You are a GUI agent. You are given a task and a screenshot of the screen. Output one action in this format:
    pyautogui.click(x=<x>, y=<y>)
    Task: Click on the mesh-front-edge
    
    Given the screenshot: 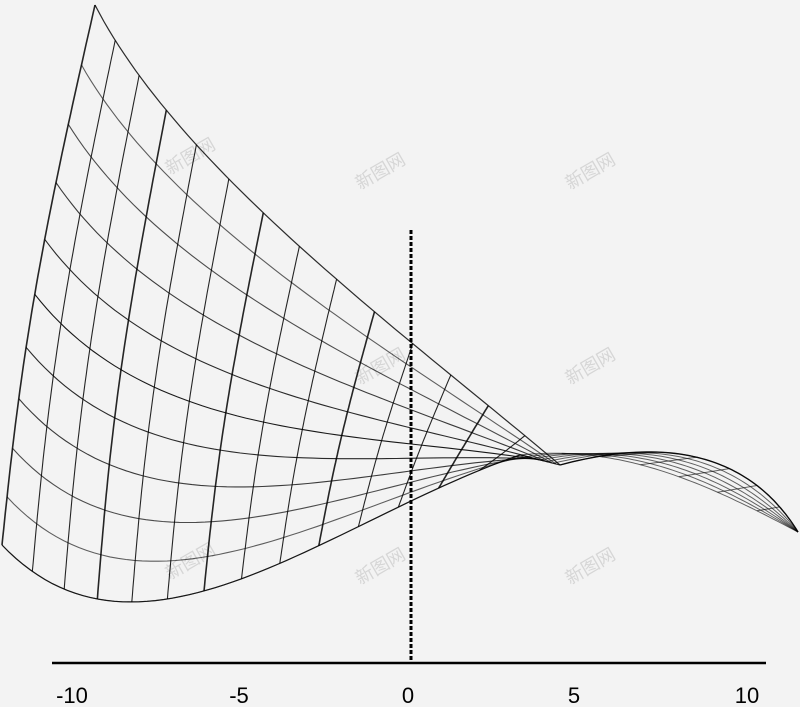 What is the action you would take?
    pyautogui.click(x=261, y=528)
    